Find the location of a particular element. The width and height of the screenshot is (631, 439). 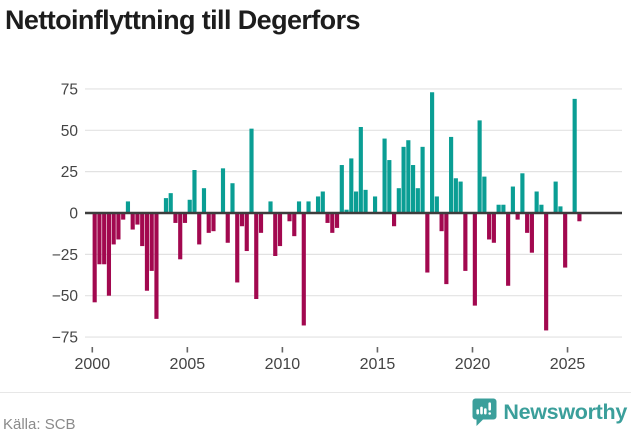

x-tick-label: 2015 is located at coordinates (378, 364).